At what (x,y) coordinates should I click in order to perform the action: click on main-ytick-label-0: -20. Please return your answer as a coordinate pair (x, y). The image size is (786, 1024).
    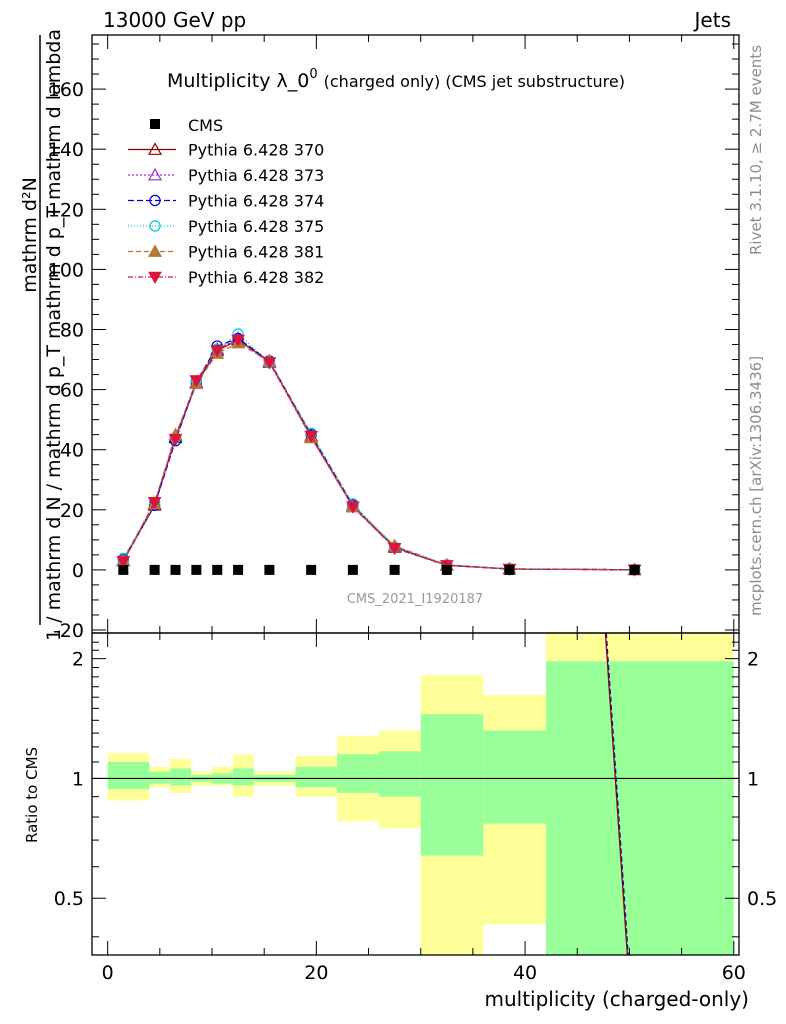
    Looking at the image, I should click on (68, 631).